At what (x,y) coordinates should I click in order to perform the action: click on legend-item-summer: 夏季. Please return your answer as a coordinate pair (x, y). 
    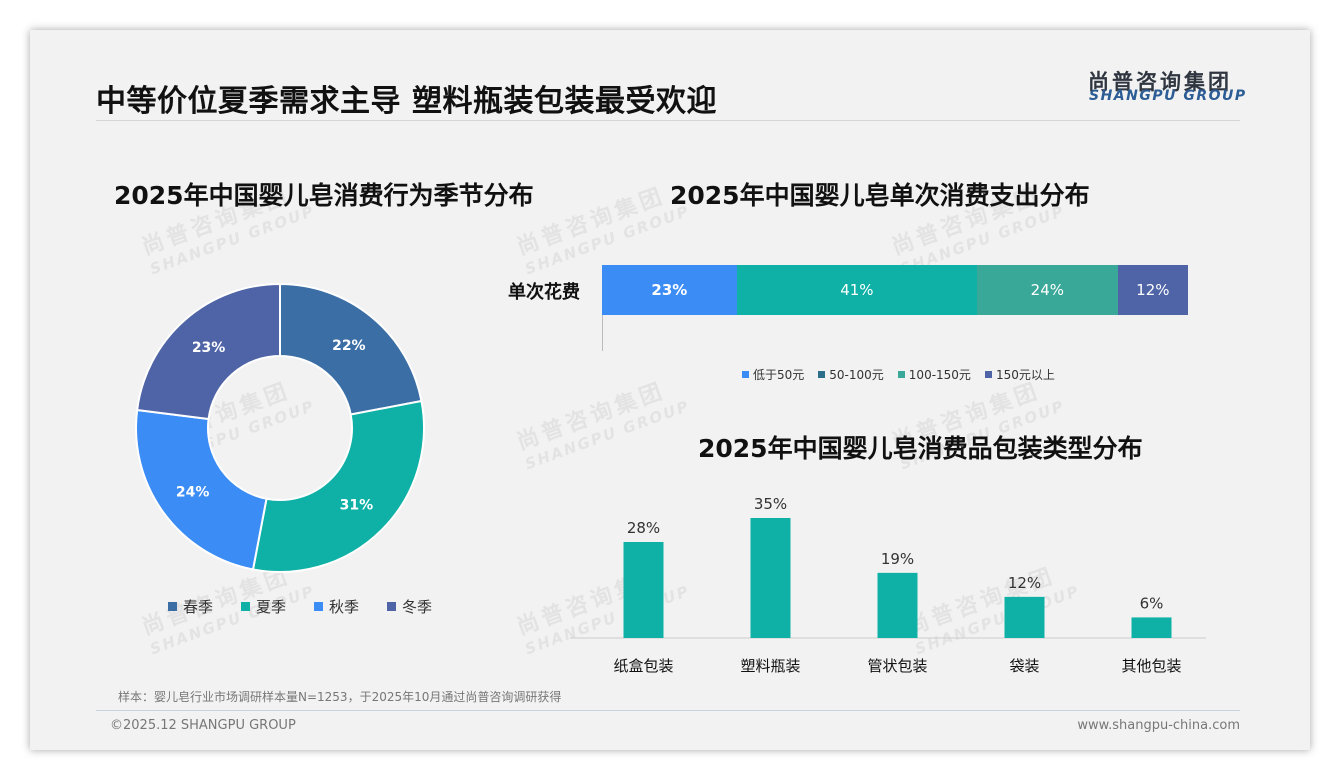
    Looking at the image, I should click on (263, 606).